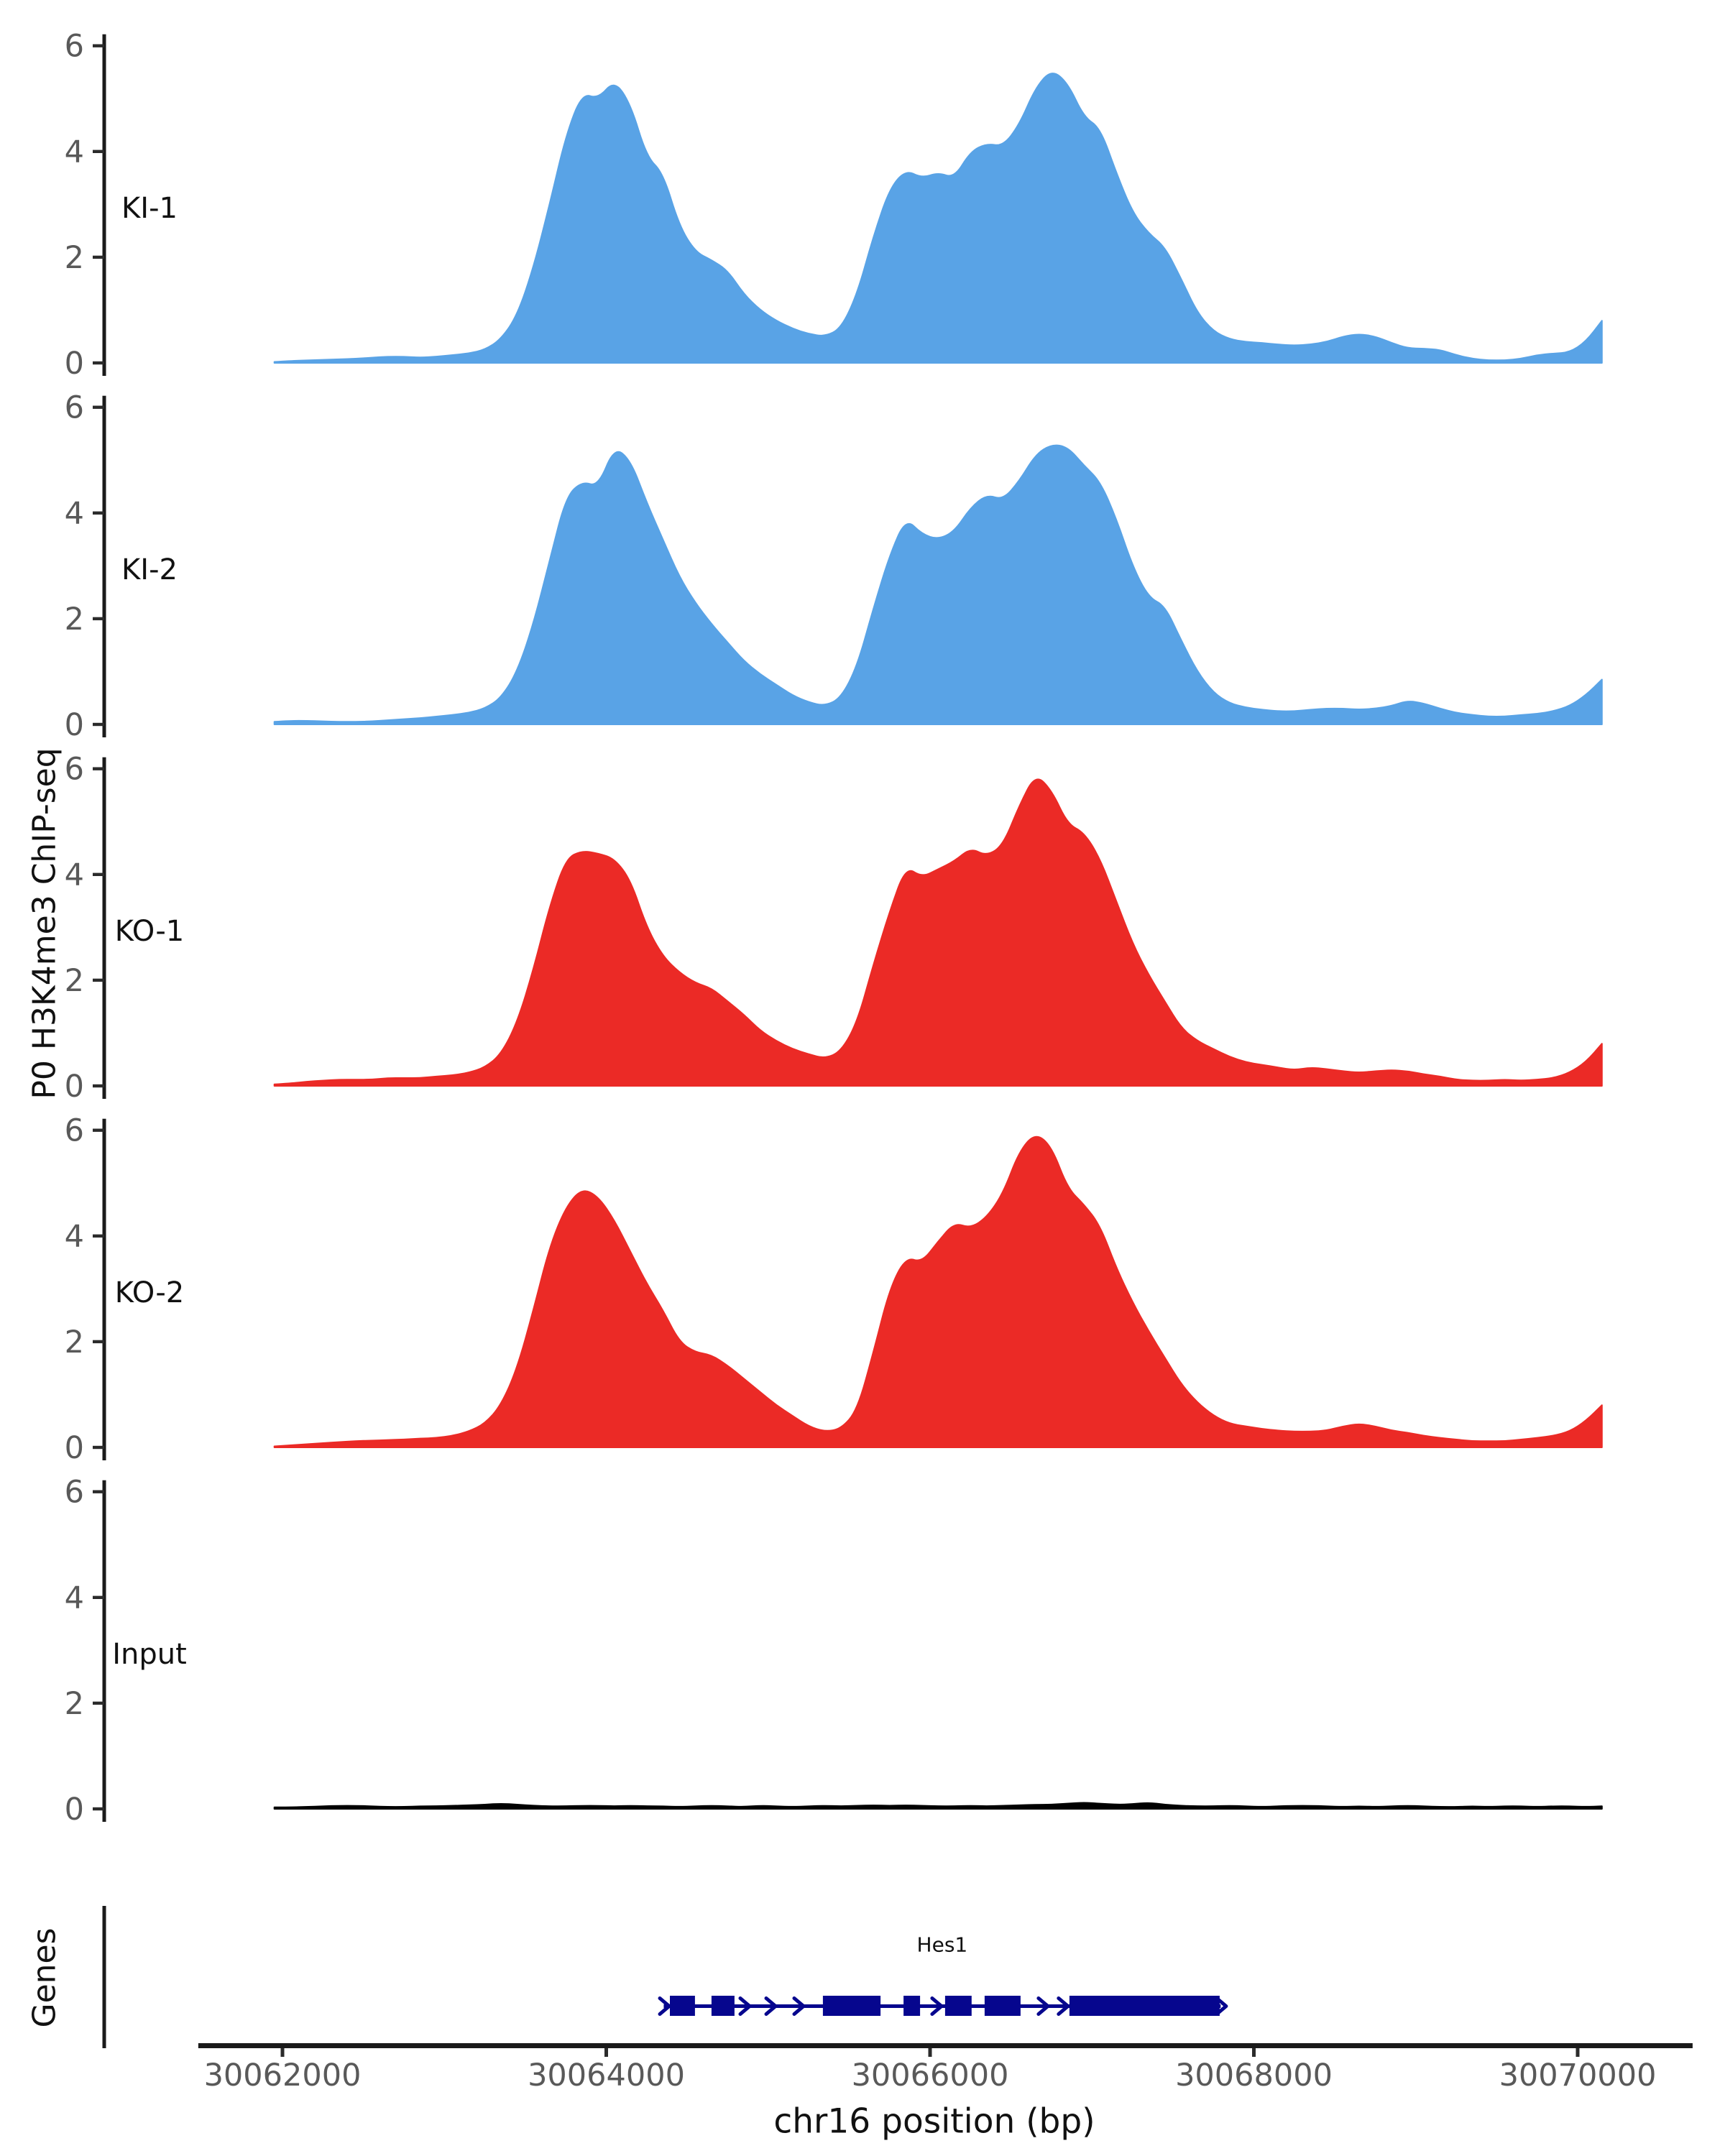 The image size is (1725, 2156). I want to click on y-tick-label-KO-2-6: 6, so click(74, 1131).